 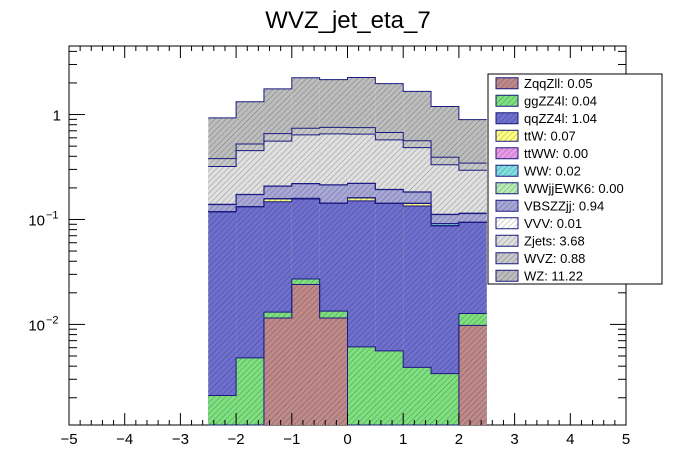 I want to click on legend-label-ww: WW: 0.02, so click(x=552, y=170).